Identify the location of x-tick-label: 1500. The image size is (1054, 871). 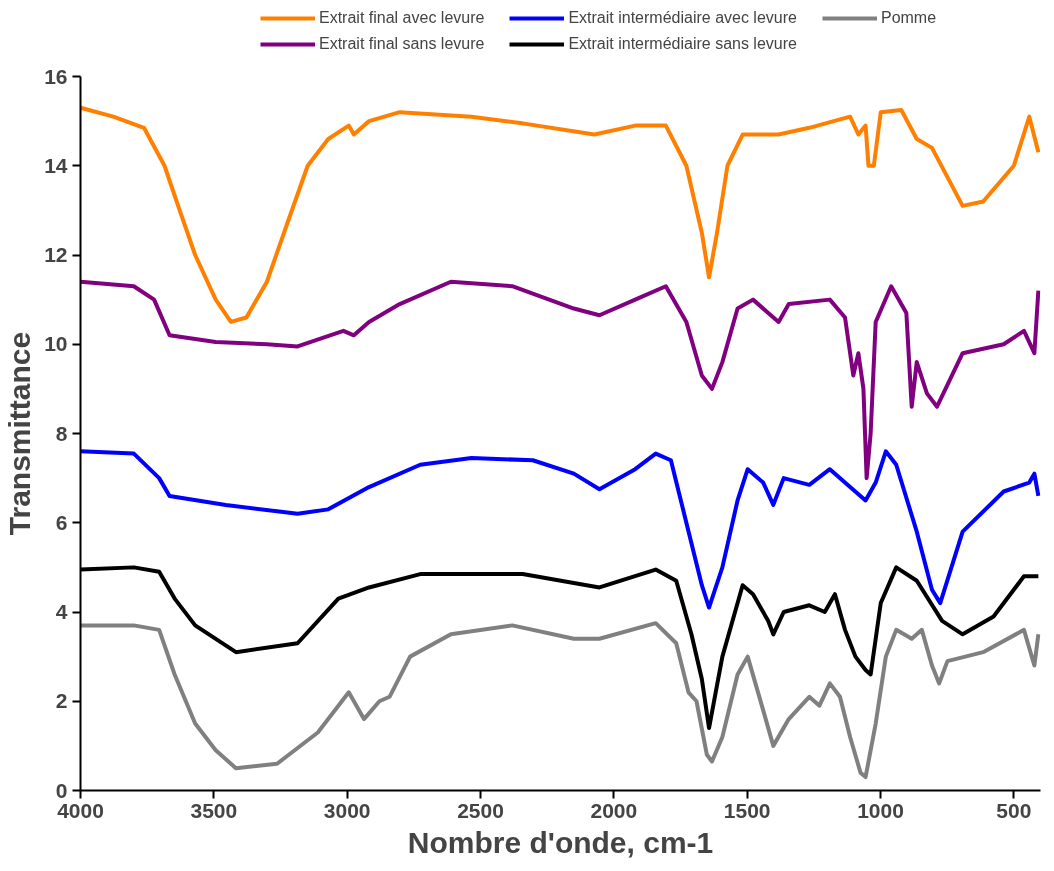
(747, 810).